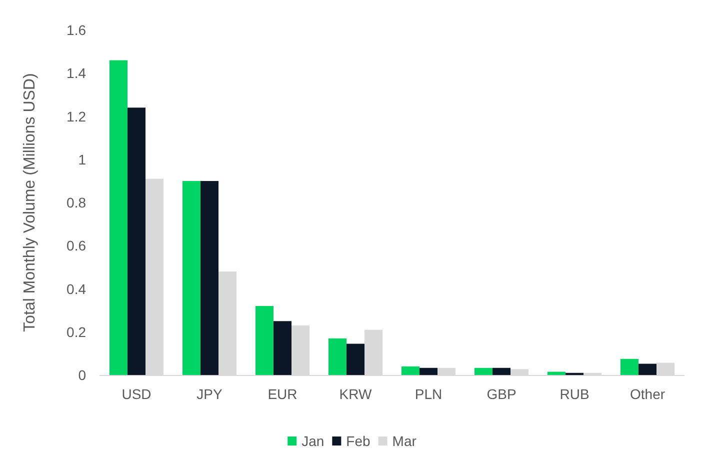 This screenshot has width=704, height=461. Describe the element at coordinates (82, 159) in the screenshot. I see `y-tick-label: 1` at that location.